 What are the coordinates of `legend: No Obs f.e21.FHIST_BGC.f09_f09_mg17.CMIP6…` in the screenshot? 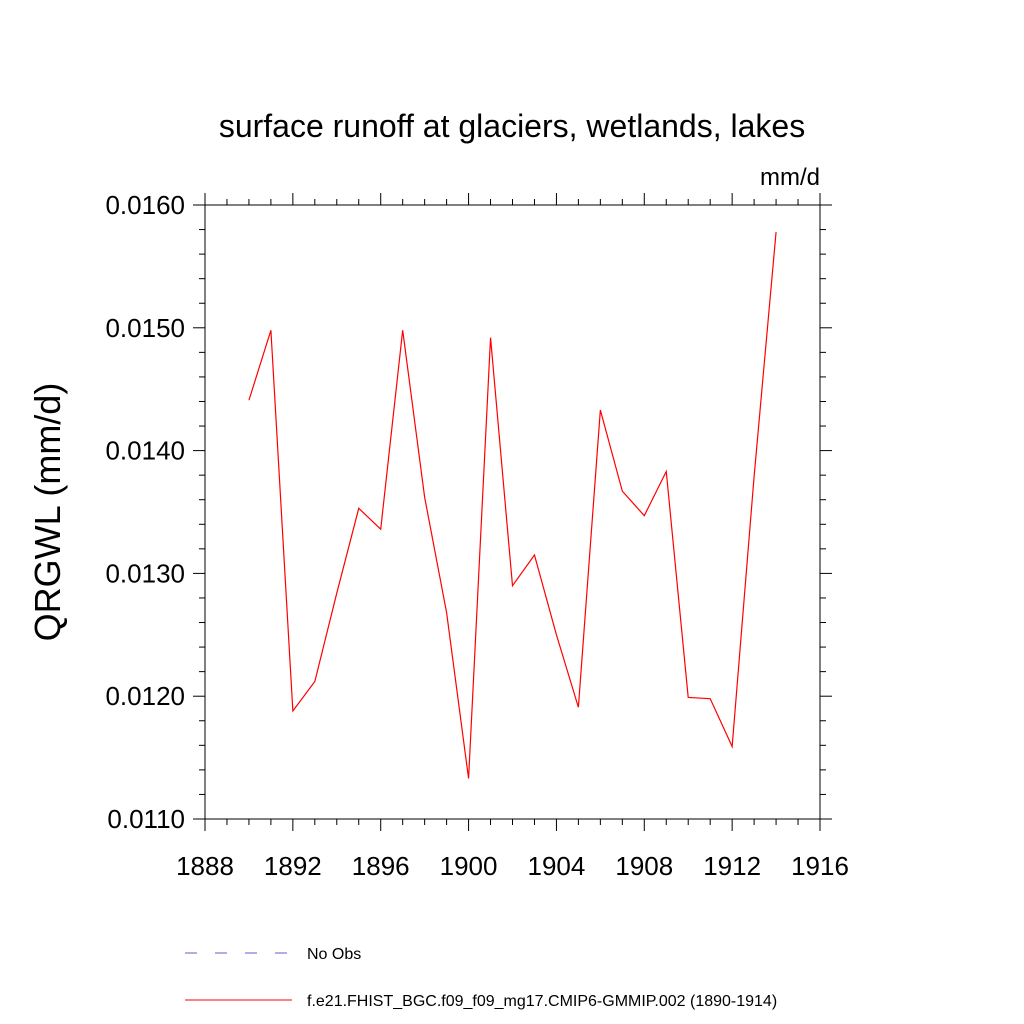 It's located at (481, 978).